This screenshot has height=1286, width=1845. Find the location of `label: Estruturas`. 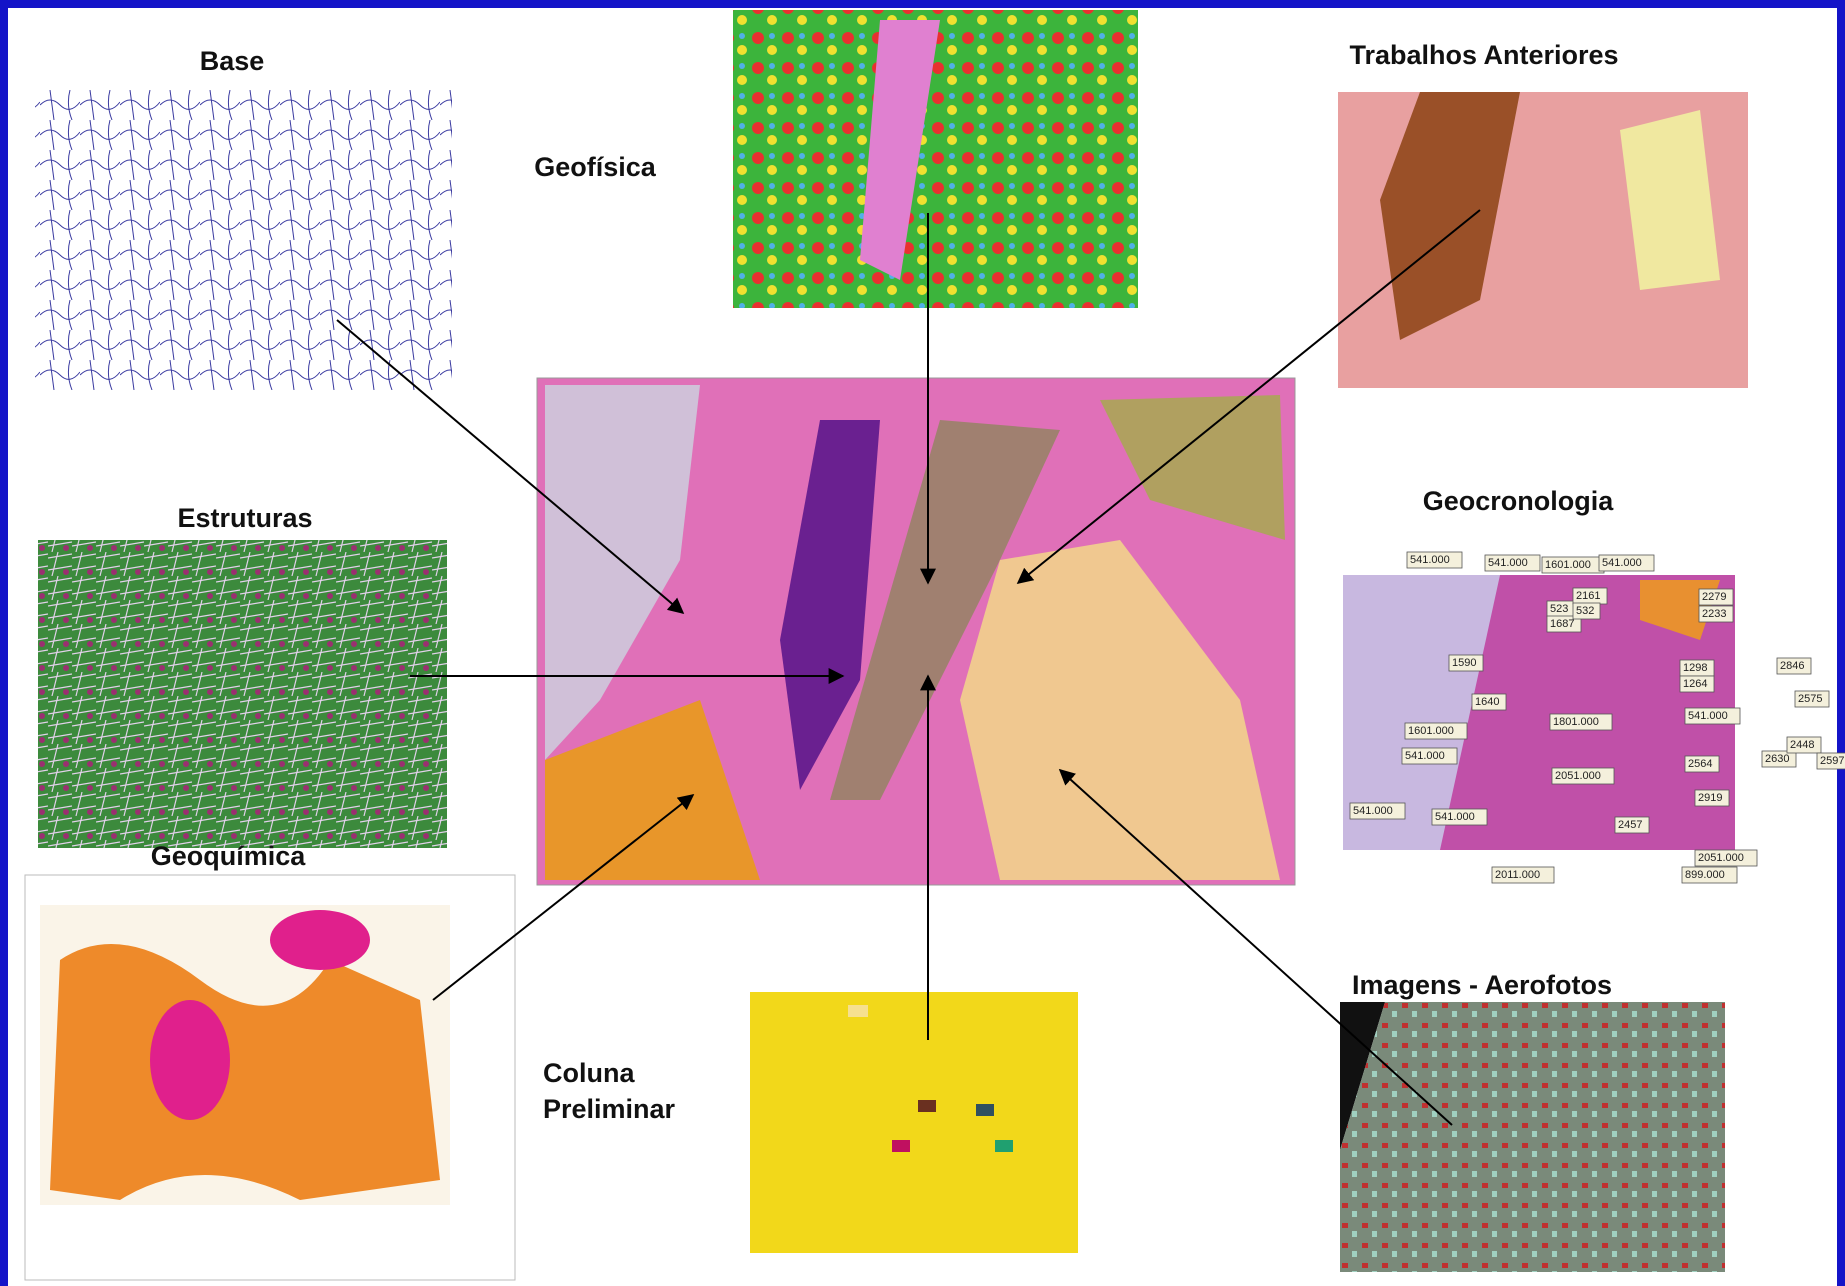

label: Estruturas is located at coordinates (244, 518).